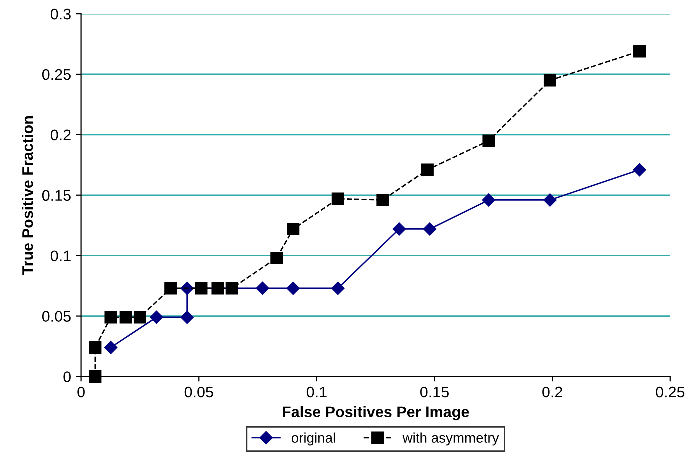 The image size is (689, 468). I want to click on y-tick-label: 0, so click(67, 377).